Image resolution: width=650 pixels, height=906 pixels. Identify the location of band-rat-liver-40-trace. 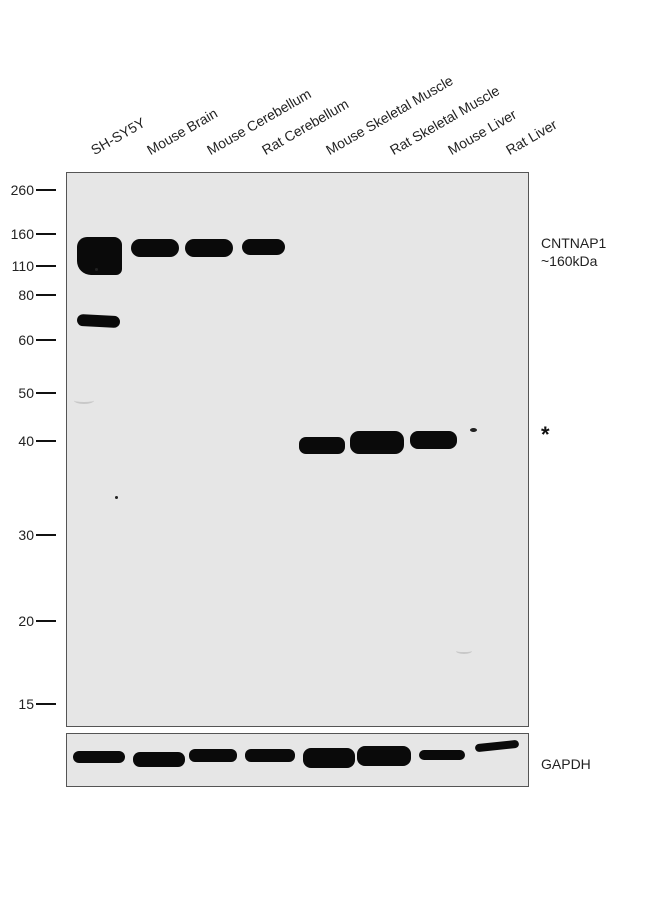
(473, 430).